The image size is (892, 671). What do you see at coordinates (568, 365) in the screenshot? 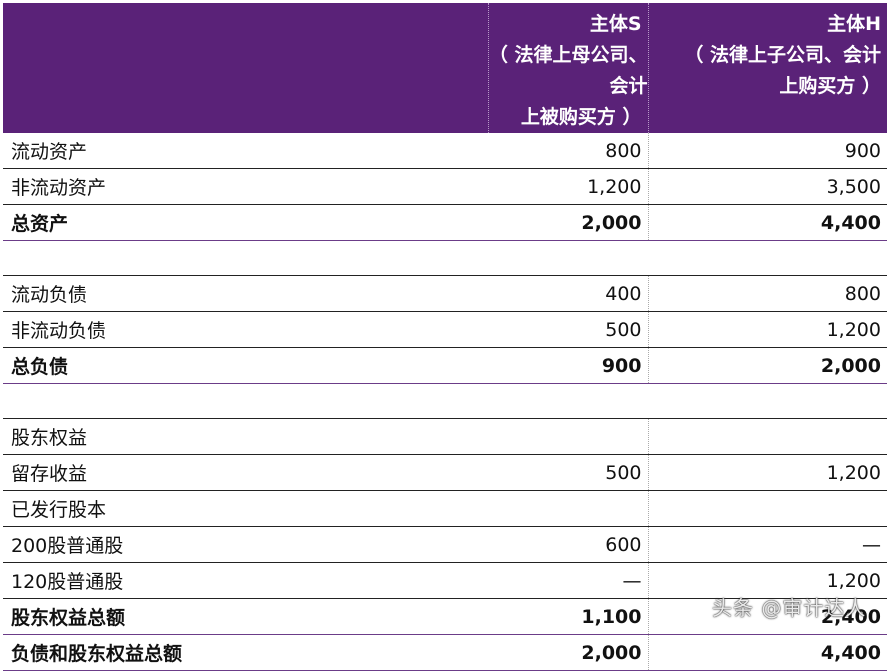
I see `value-entity-s: 900` at bounding box center [568, 365].